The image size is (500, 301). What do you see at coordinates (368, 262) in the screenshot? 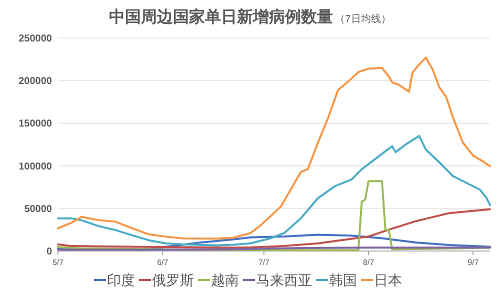
I see `x-tick-label: 8/7` at bounding box center [368, 262].